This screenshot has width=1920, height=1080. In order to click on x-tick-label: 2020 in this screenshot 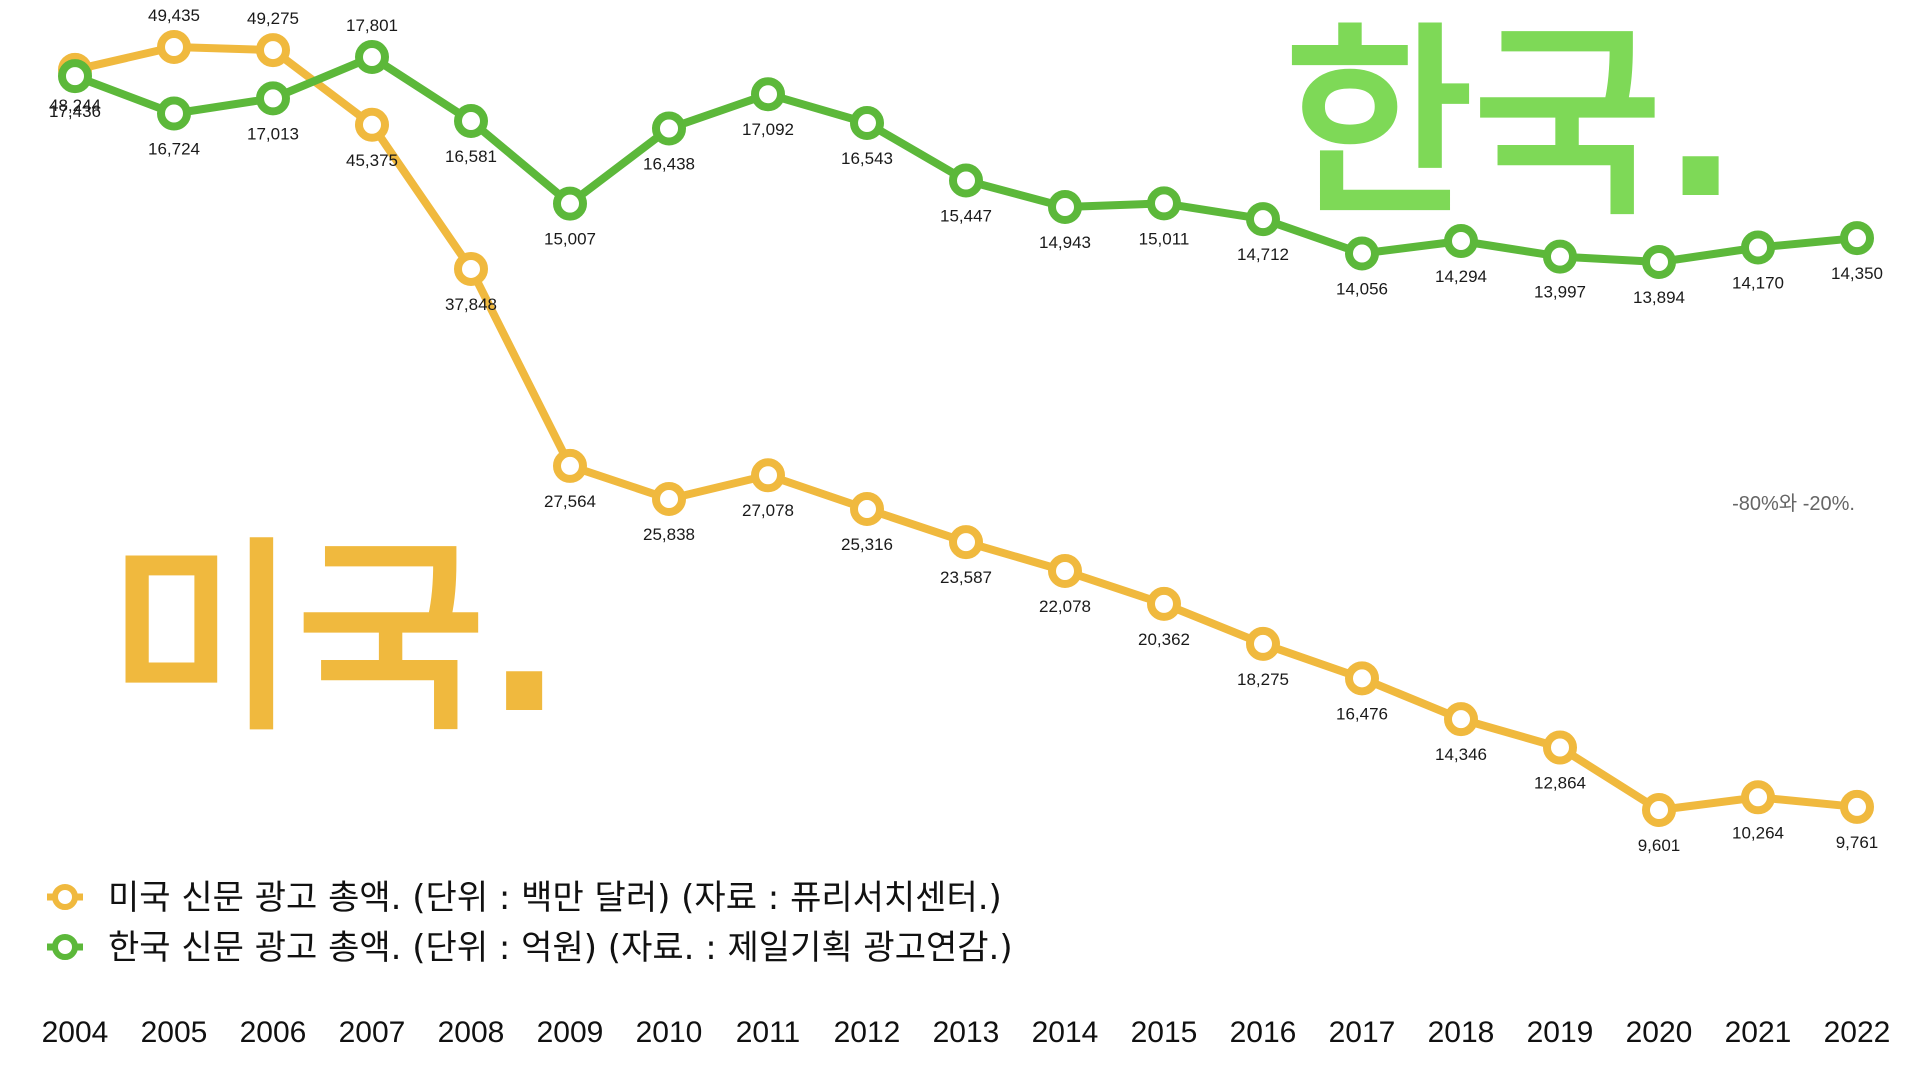, I will do `click(1659, 1032)`.